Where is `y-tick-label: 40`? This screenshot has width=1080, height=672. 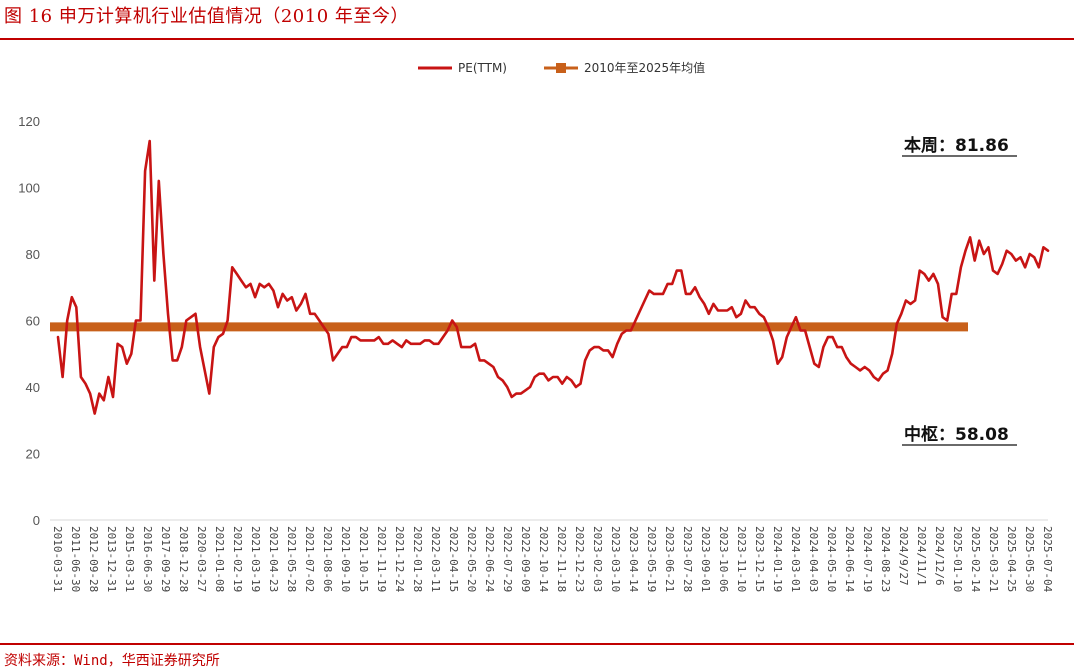
y-tick-label: 40 is located at coordinates (33, 387).